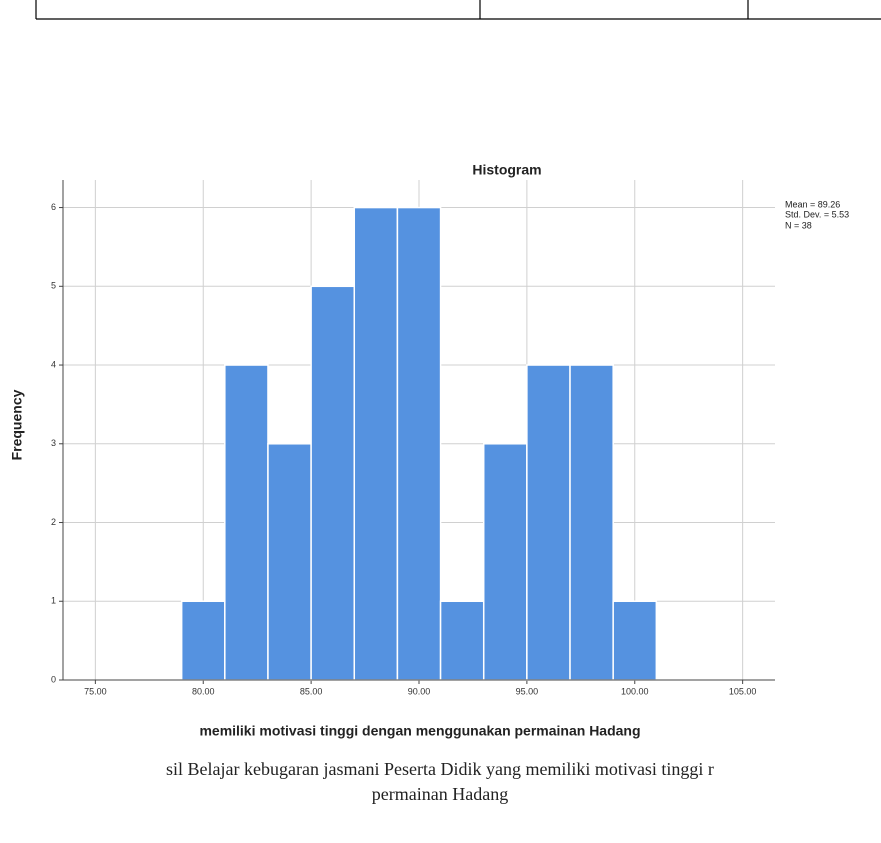  I want to click on y-tick-label: 1, so click(53, 601).